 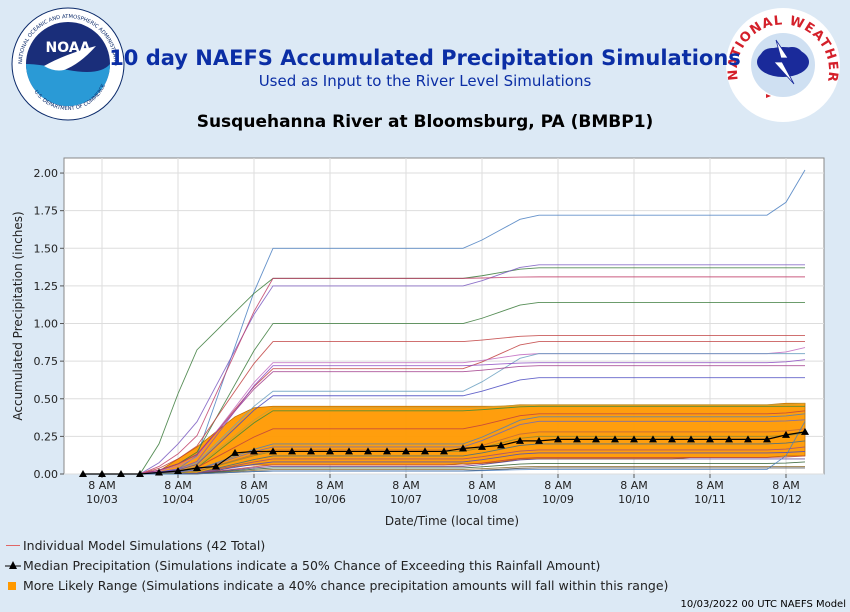 What do you see at coordinates (254, 499) in the screenshot?
I see `x-tick-date: 10/05` at bounding box center [254, 499].